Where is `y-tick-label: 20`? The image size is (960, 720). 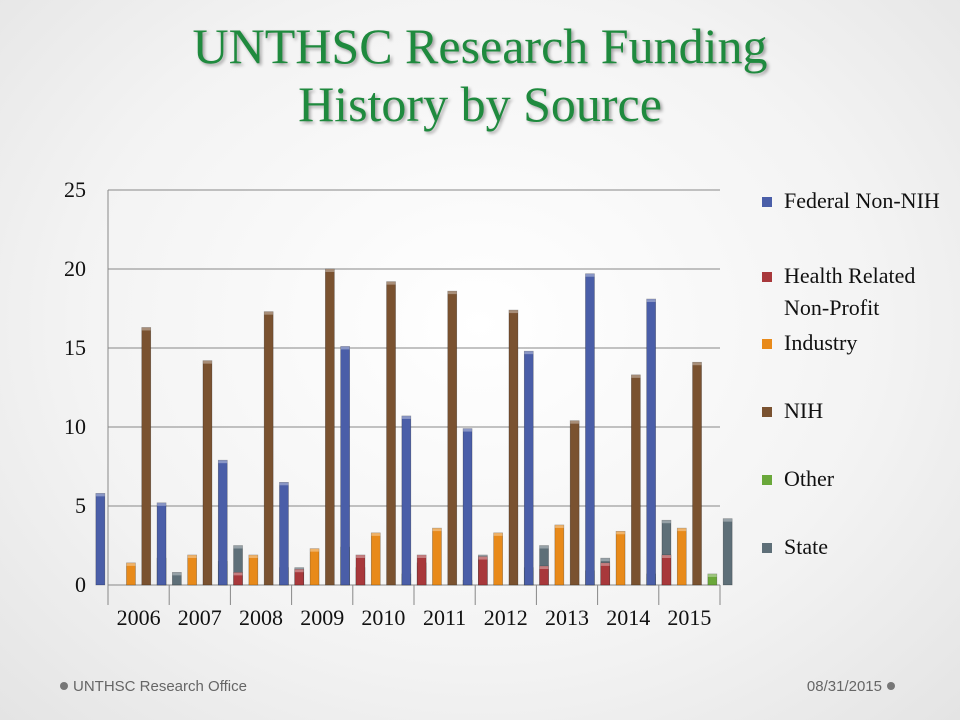 y-tick-label: 20 is located at coordinates (75, 268).